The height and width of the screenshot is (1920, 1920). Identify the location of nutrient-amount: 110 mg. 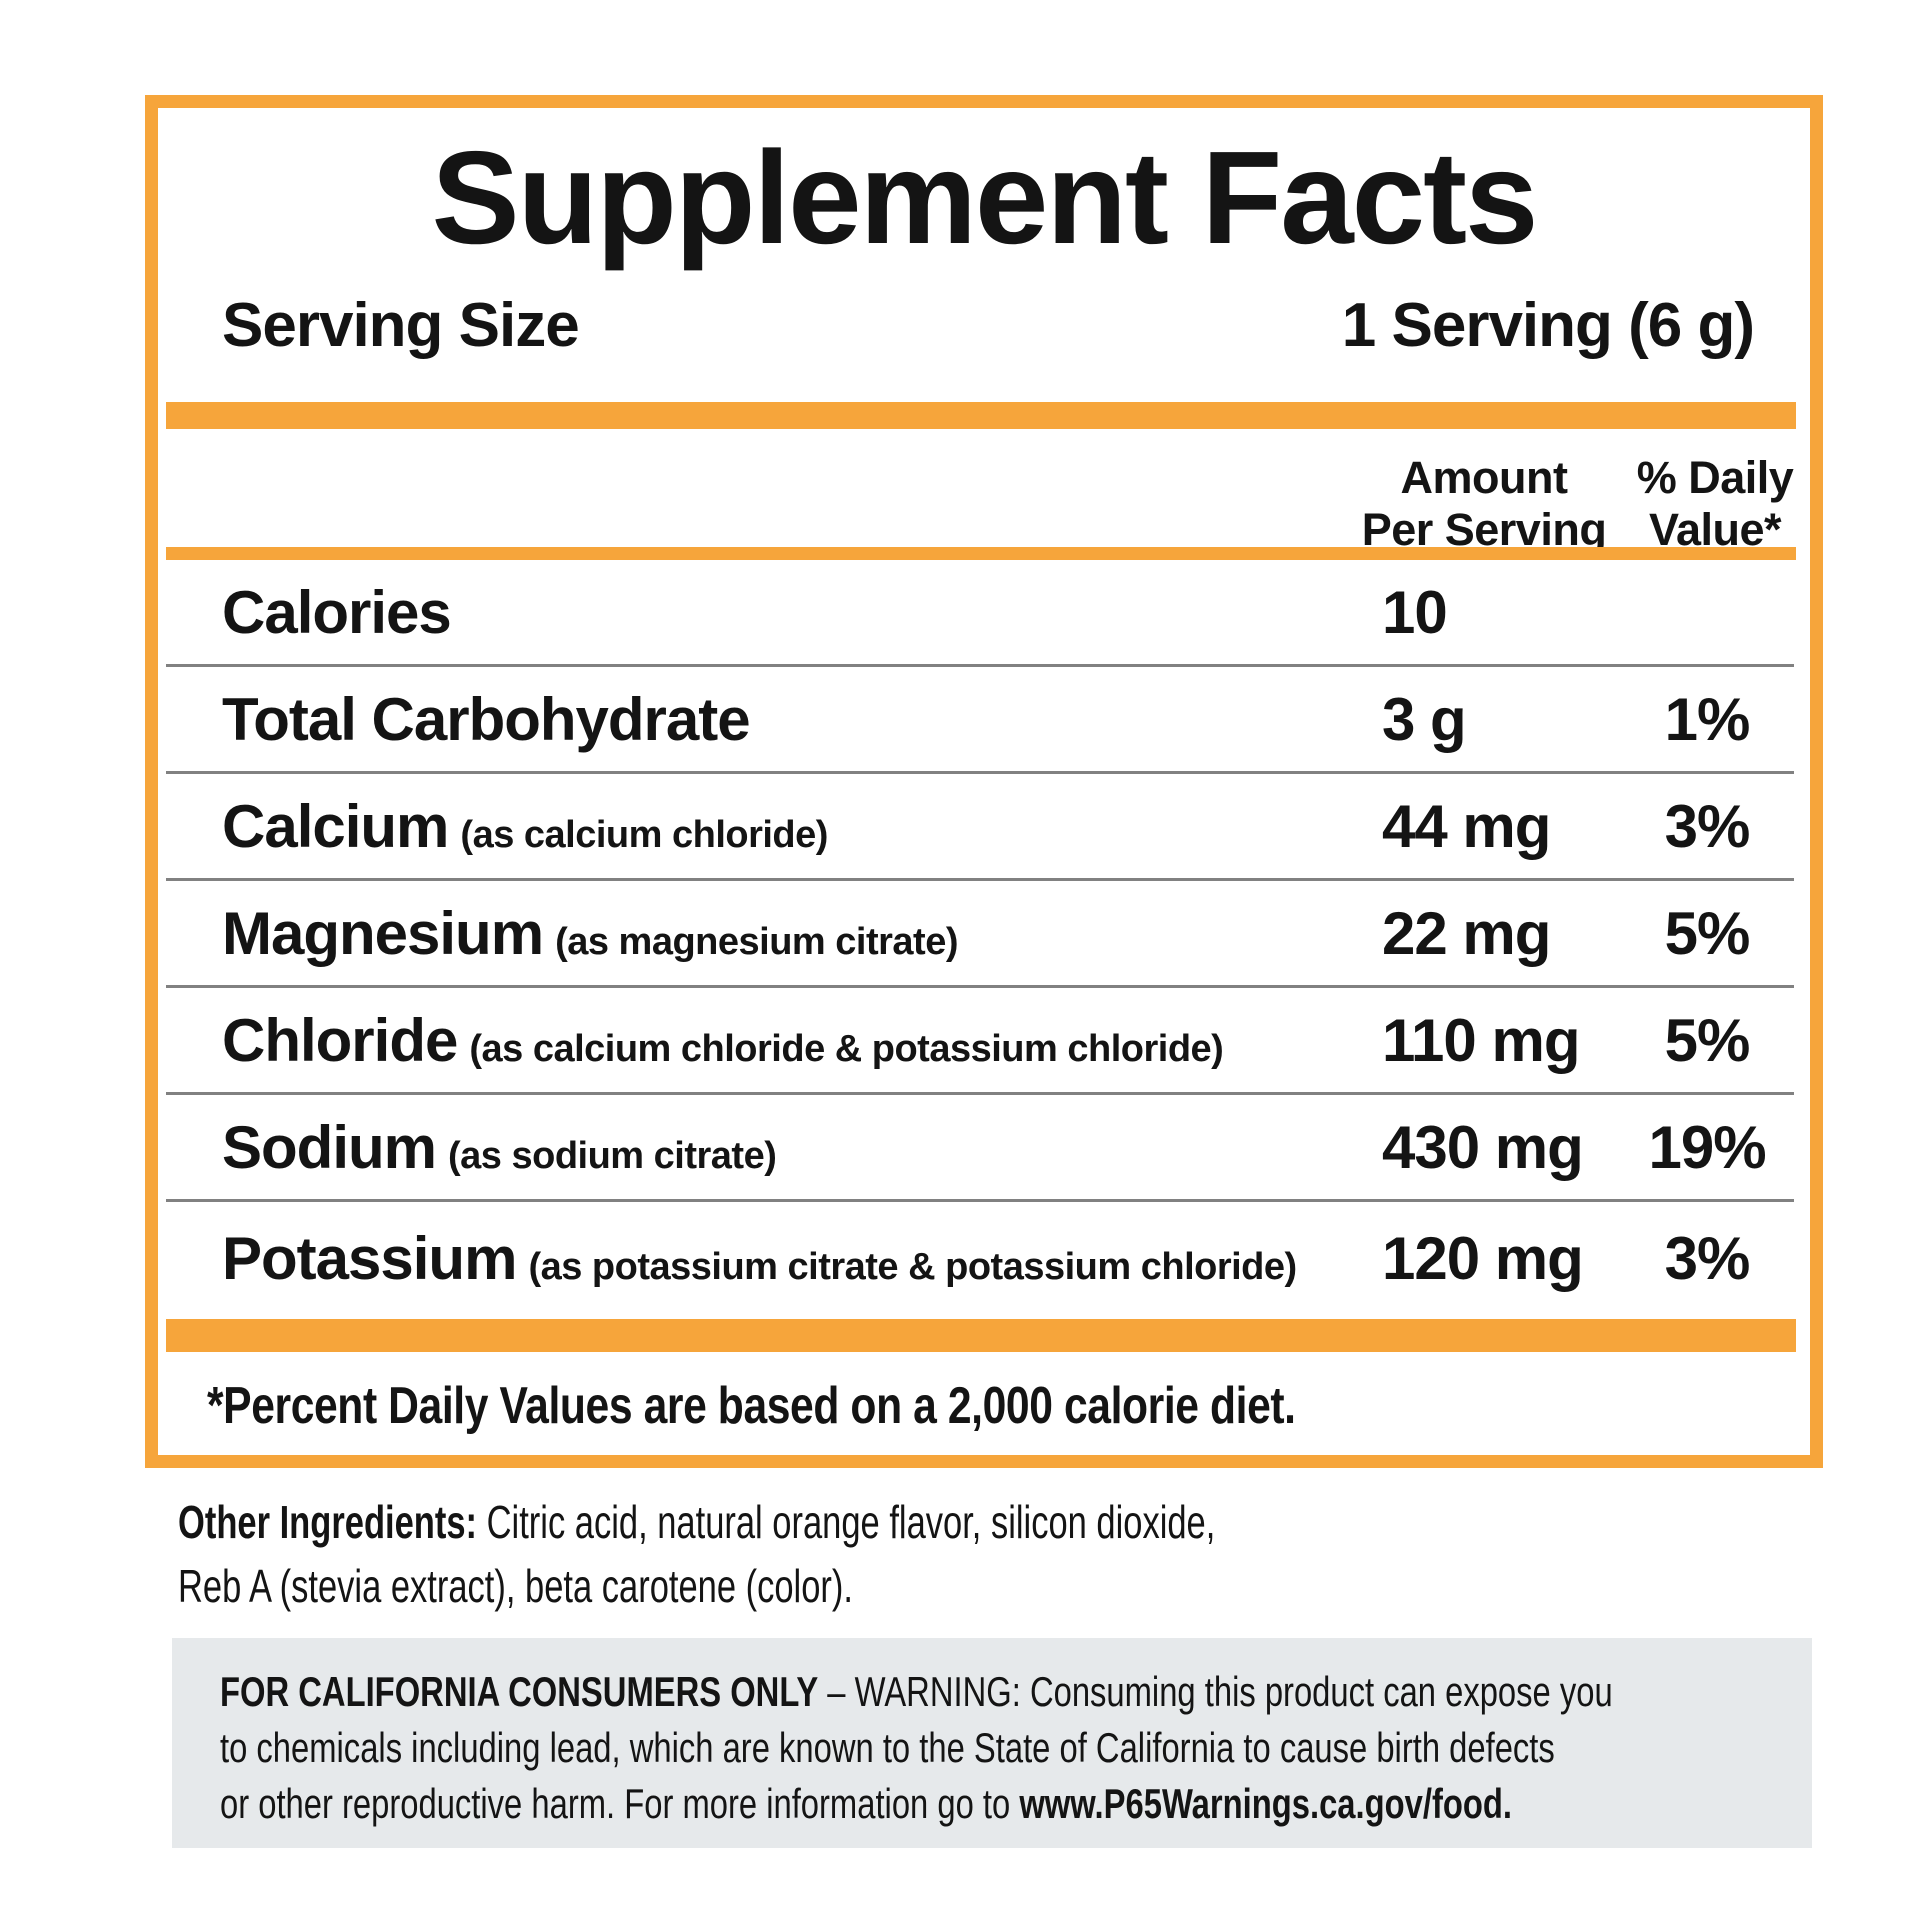
(1481, 1040).